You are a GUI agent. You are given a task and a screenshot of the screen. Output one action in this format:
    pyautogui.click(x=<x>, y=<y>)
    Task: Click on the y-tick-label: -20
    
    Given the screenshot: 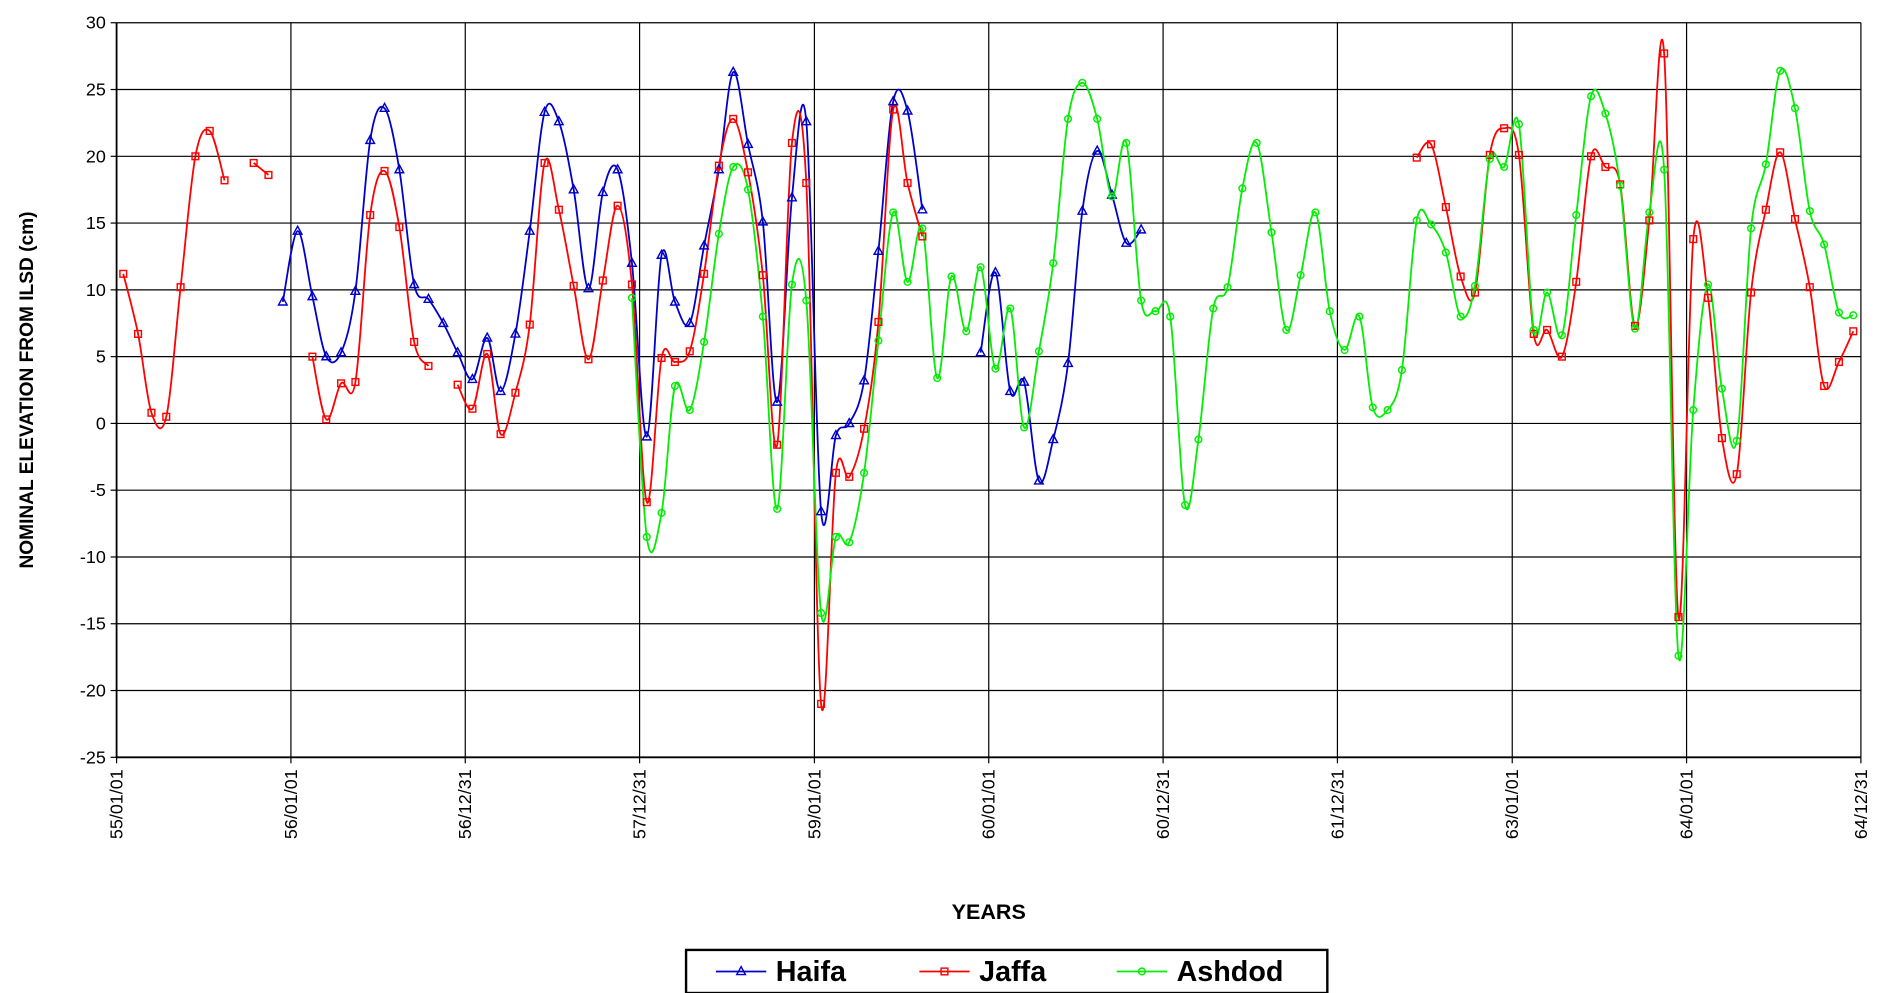 What is the action you would take?
    pyautogui.click(x=93, y=691)
    